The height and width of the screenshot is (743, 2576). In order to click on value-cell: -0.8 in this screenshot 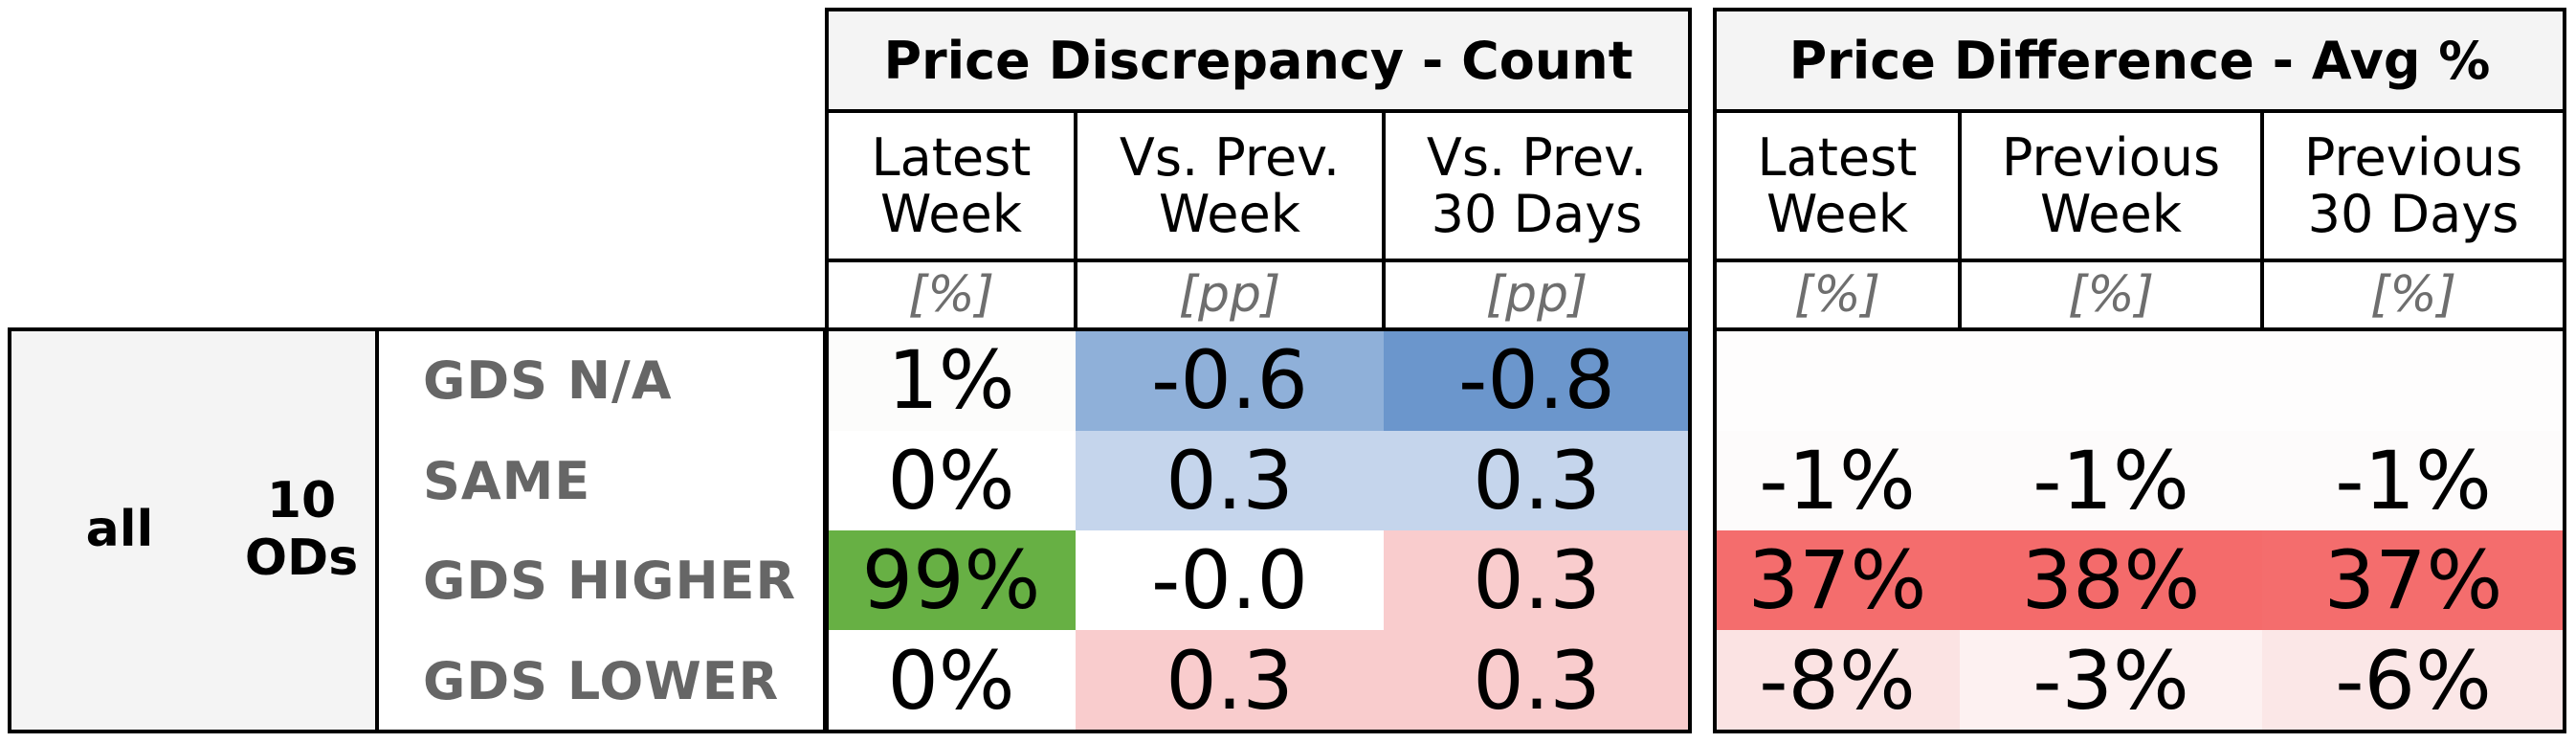, I will do `click(1537, 380)`.